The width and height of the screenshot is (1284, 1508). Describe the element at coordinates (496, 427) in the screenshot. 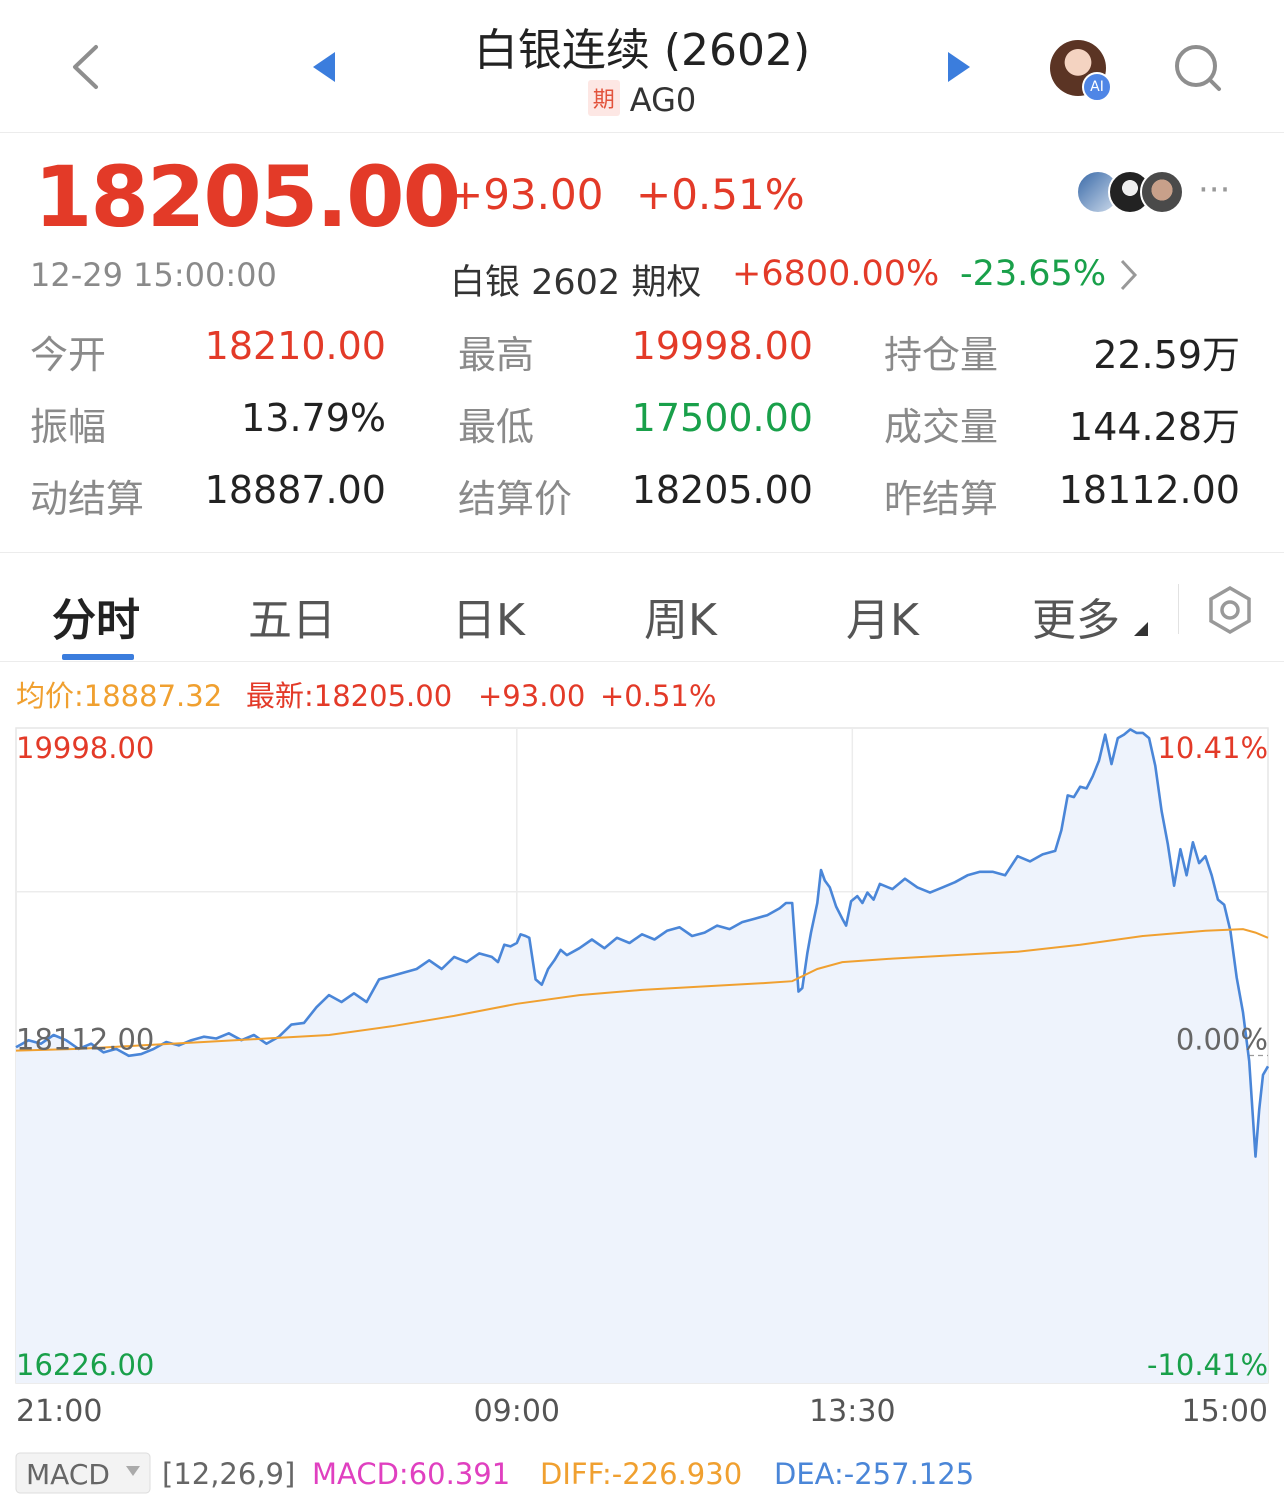

I see `stat-label: 最低` at that location.